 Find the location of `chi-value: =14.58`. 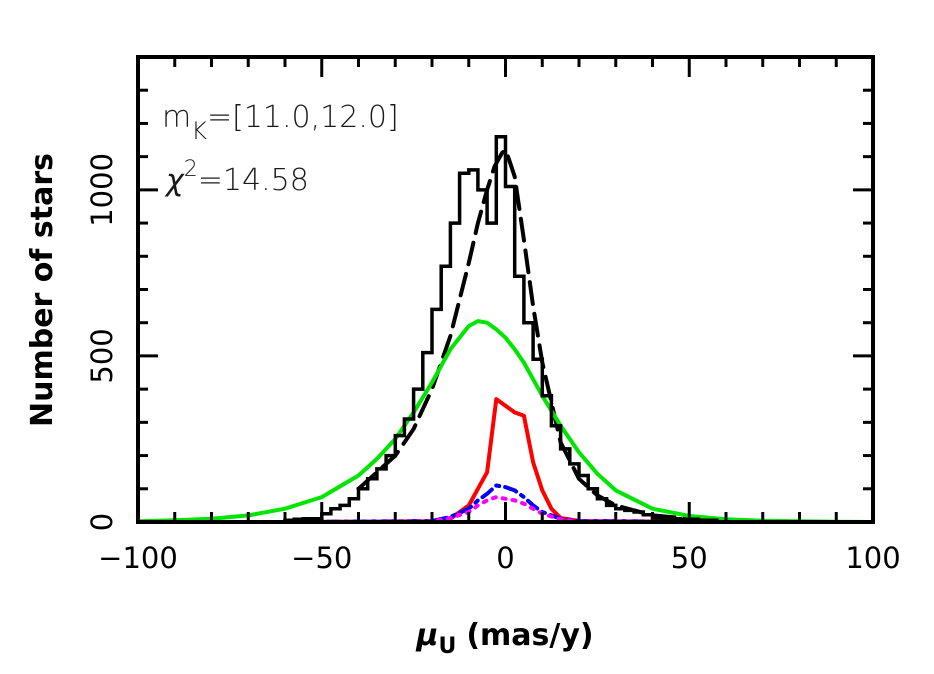

chi-value: =14.58 is located at coordinates (253, 180).